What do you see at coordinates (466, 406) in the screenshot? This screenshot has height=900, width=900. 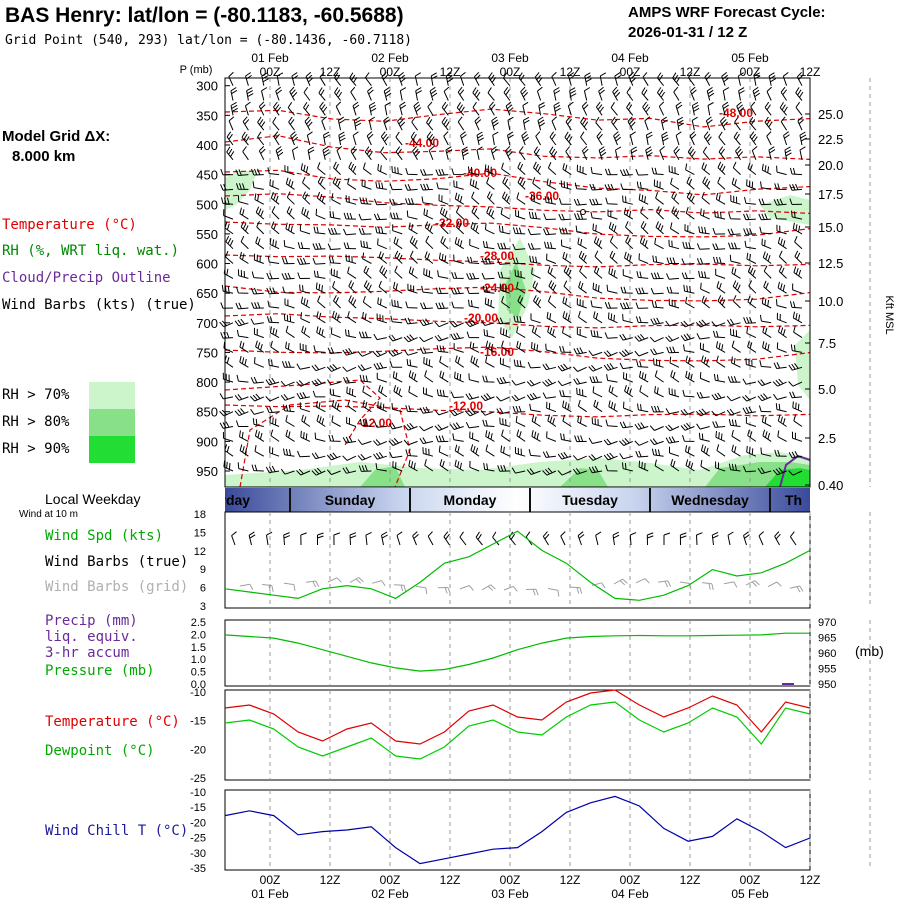 I see `temperature-contour-label: -12.00` at bounding box center [466, 406].